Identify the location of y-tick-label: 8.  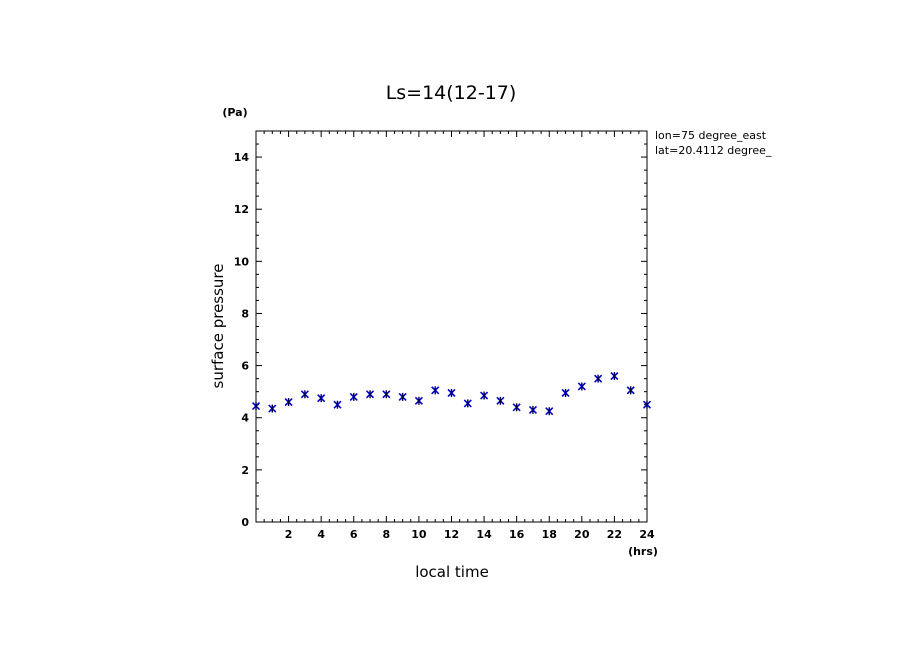
(245, 313).